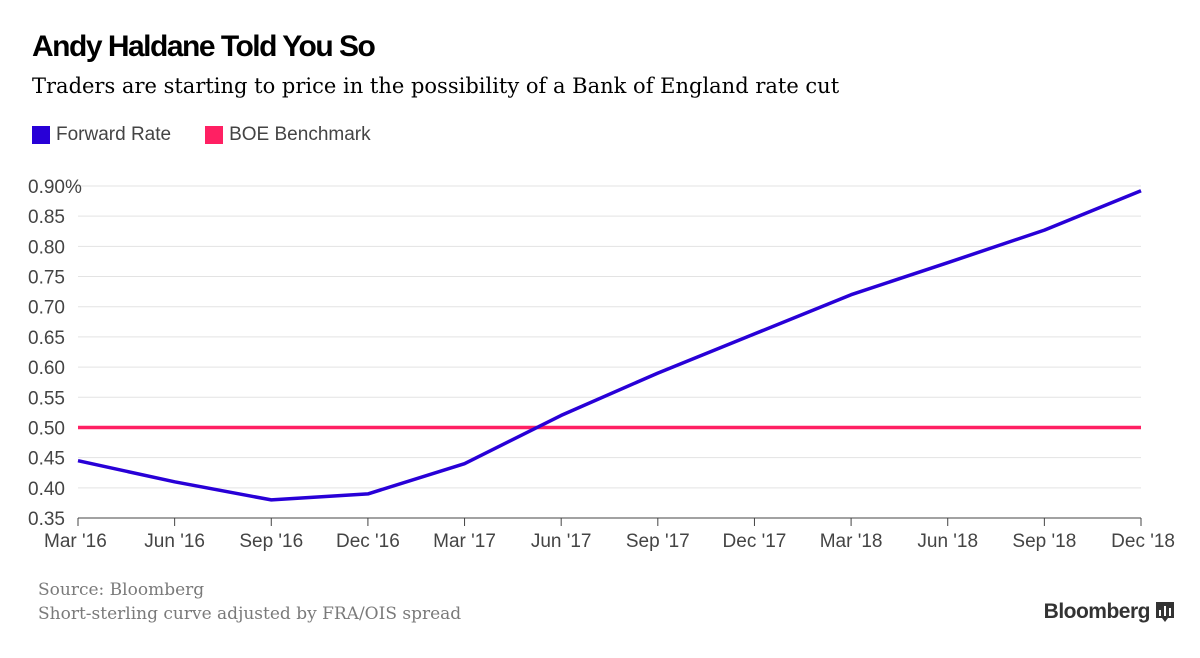 The width and height of the screenshot is (1200, 658). What do you see at coordinates (46, 459) in the screenshot?
I see `y-tick-label: 0.45` at bounding box center [46, 459].